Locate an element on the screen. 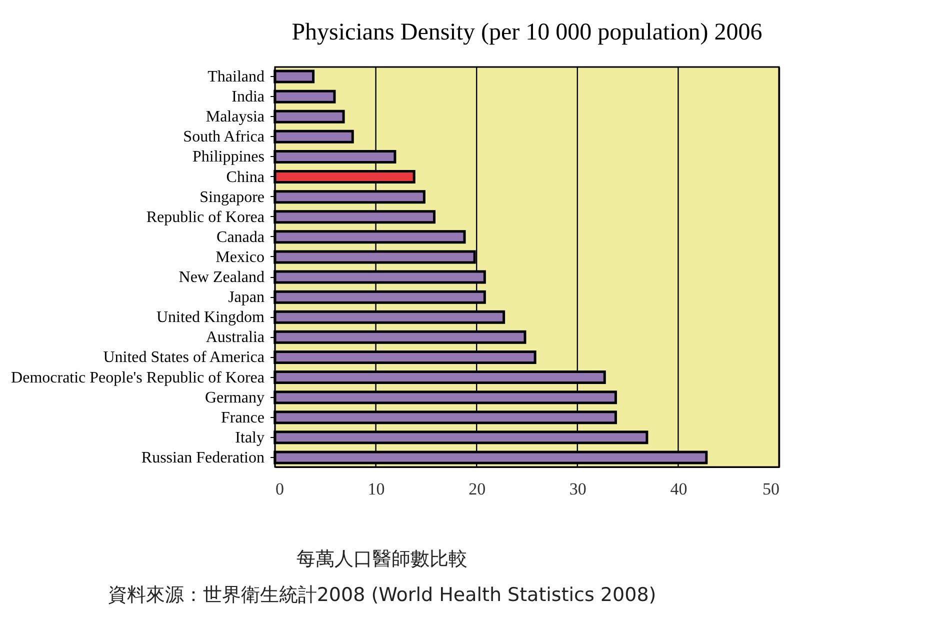 This screenshot has height=630, width=934. x-tick-label: 20 is located at coordinates (477, 489).